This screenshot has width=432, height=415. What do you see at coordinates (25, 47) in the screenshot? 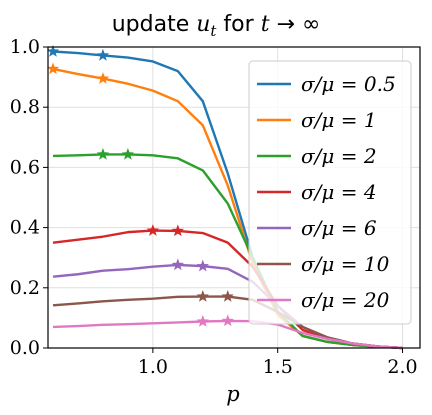
I see `y-tick-label: 1.0` at bounding box center [25, 47].